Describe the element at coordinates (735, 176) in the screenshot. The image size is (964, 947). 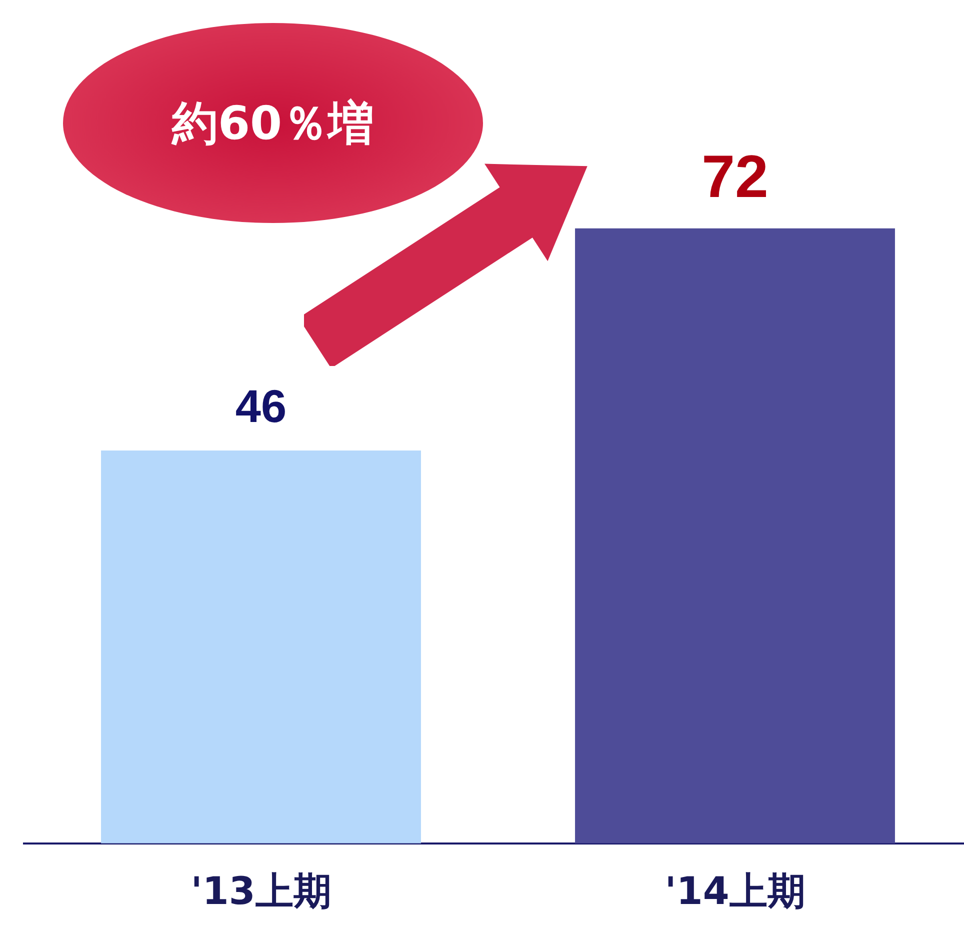
I see `data-label: 72` at that location.